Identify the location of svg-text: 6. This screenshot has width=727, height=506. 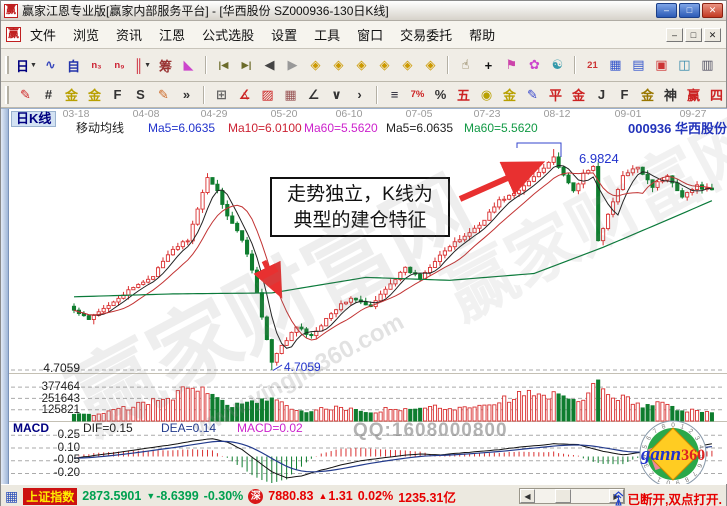
(699, 465).